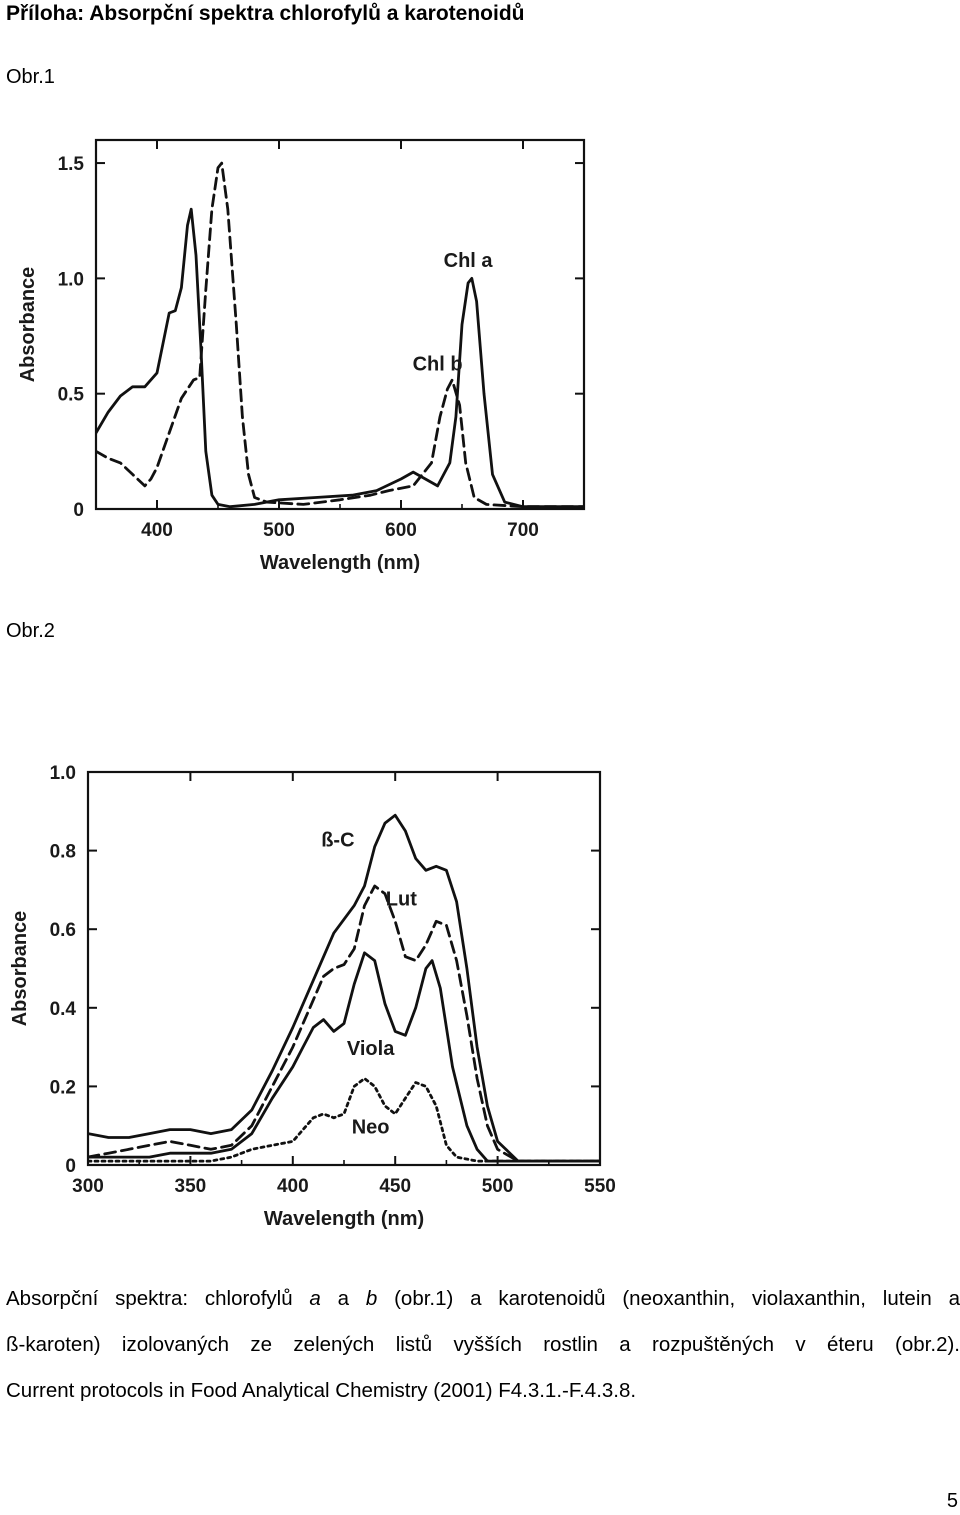  Describe the element at coordinates (343, 1298) in the screenshot. I see `caption-text: a` at that location.